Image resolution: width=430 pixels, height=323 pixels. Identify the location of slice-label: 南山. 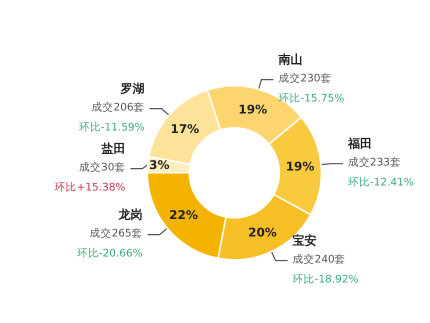
(289, 59).